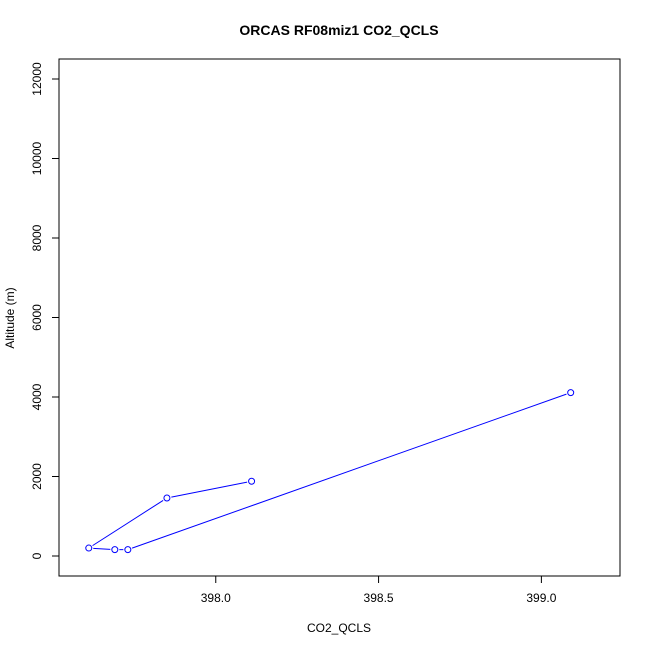 This screenshot has height=650, width=650. Describe the element at coordinates (338, 30) in the screenshot. I see `chart-title: ORCAS RF08miz1 CO2_QCLS` at that location.